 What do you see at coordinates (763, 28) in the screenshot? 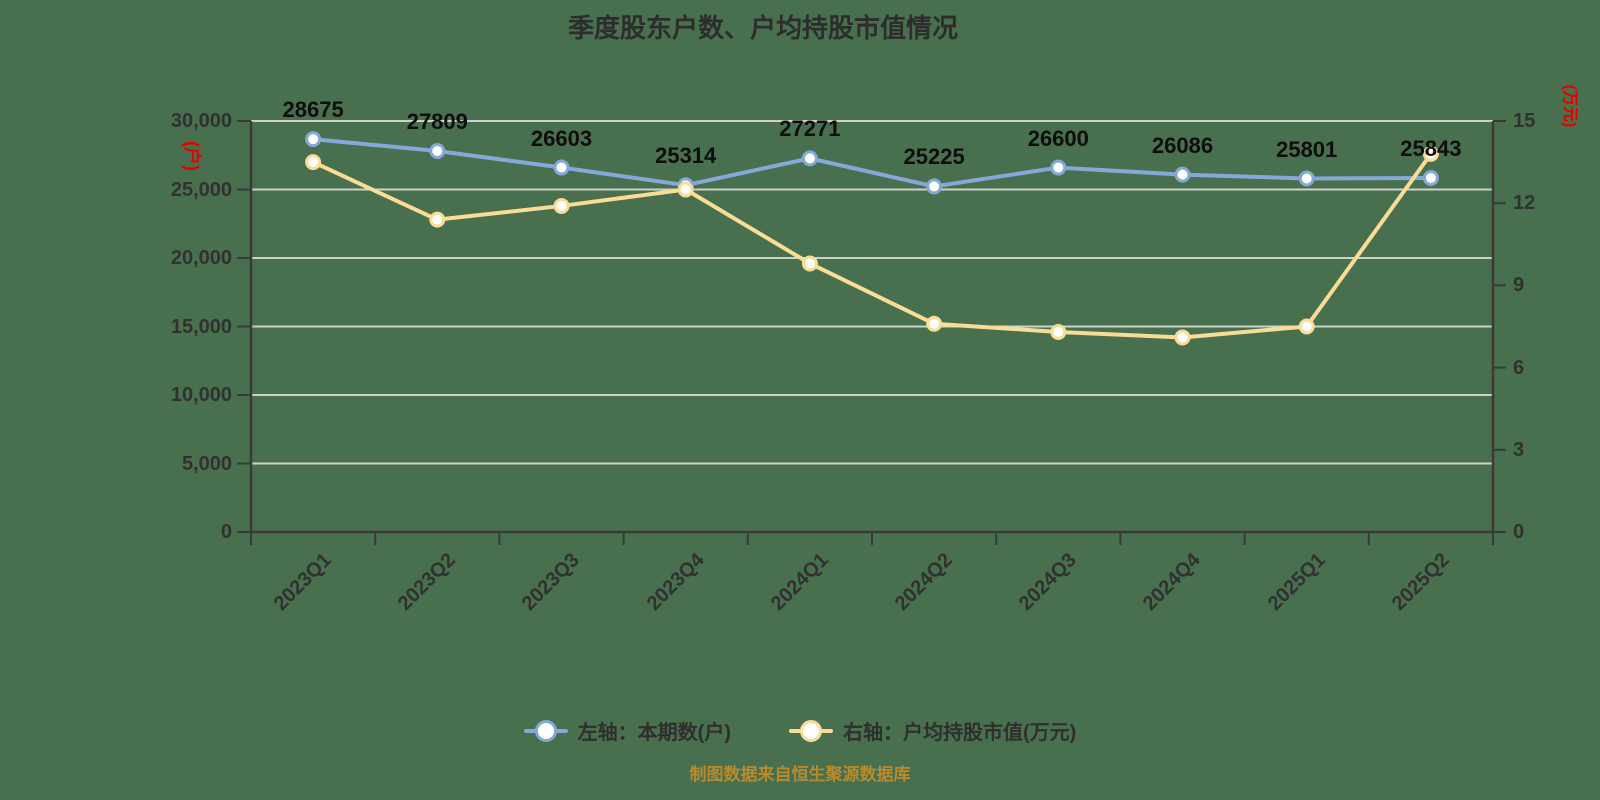
I see `chart-title: 季度股东户数、户均持股市值情况` at bounding box center [763, 28].